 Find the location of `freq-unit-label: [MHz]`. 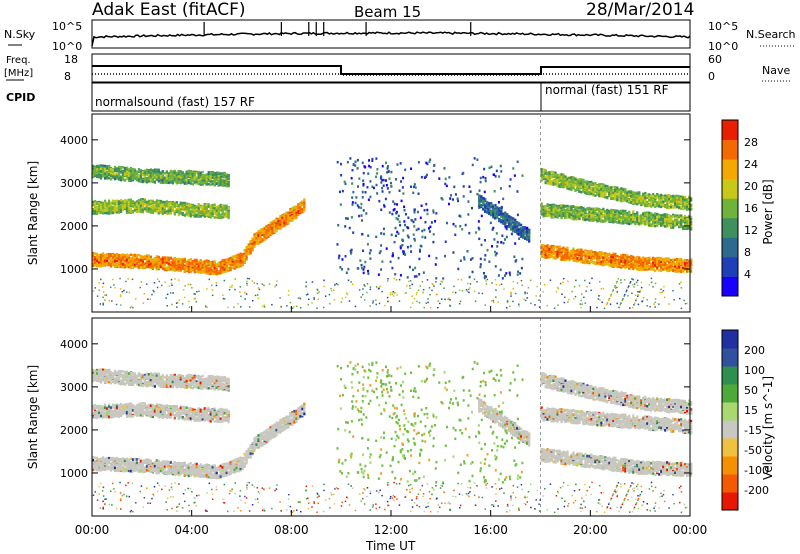

freq-unit-label: [MHz] is located at coordinates (18, 73).